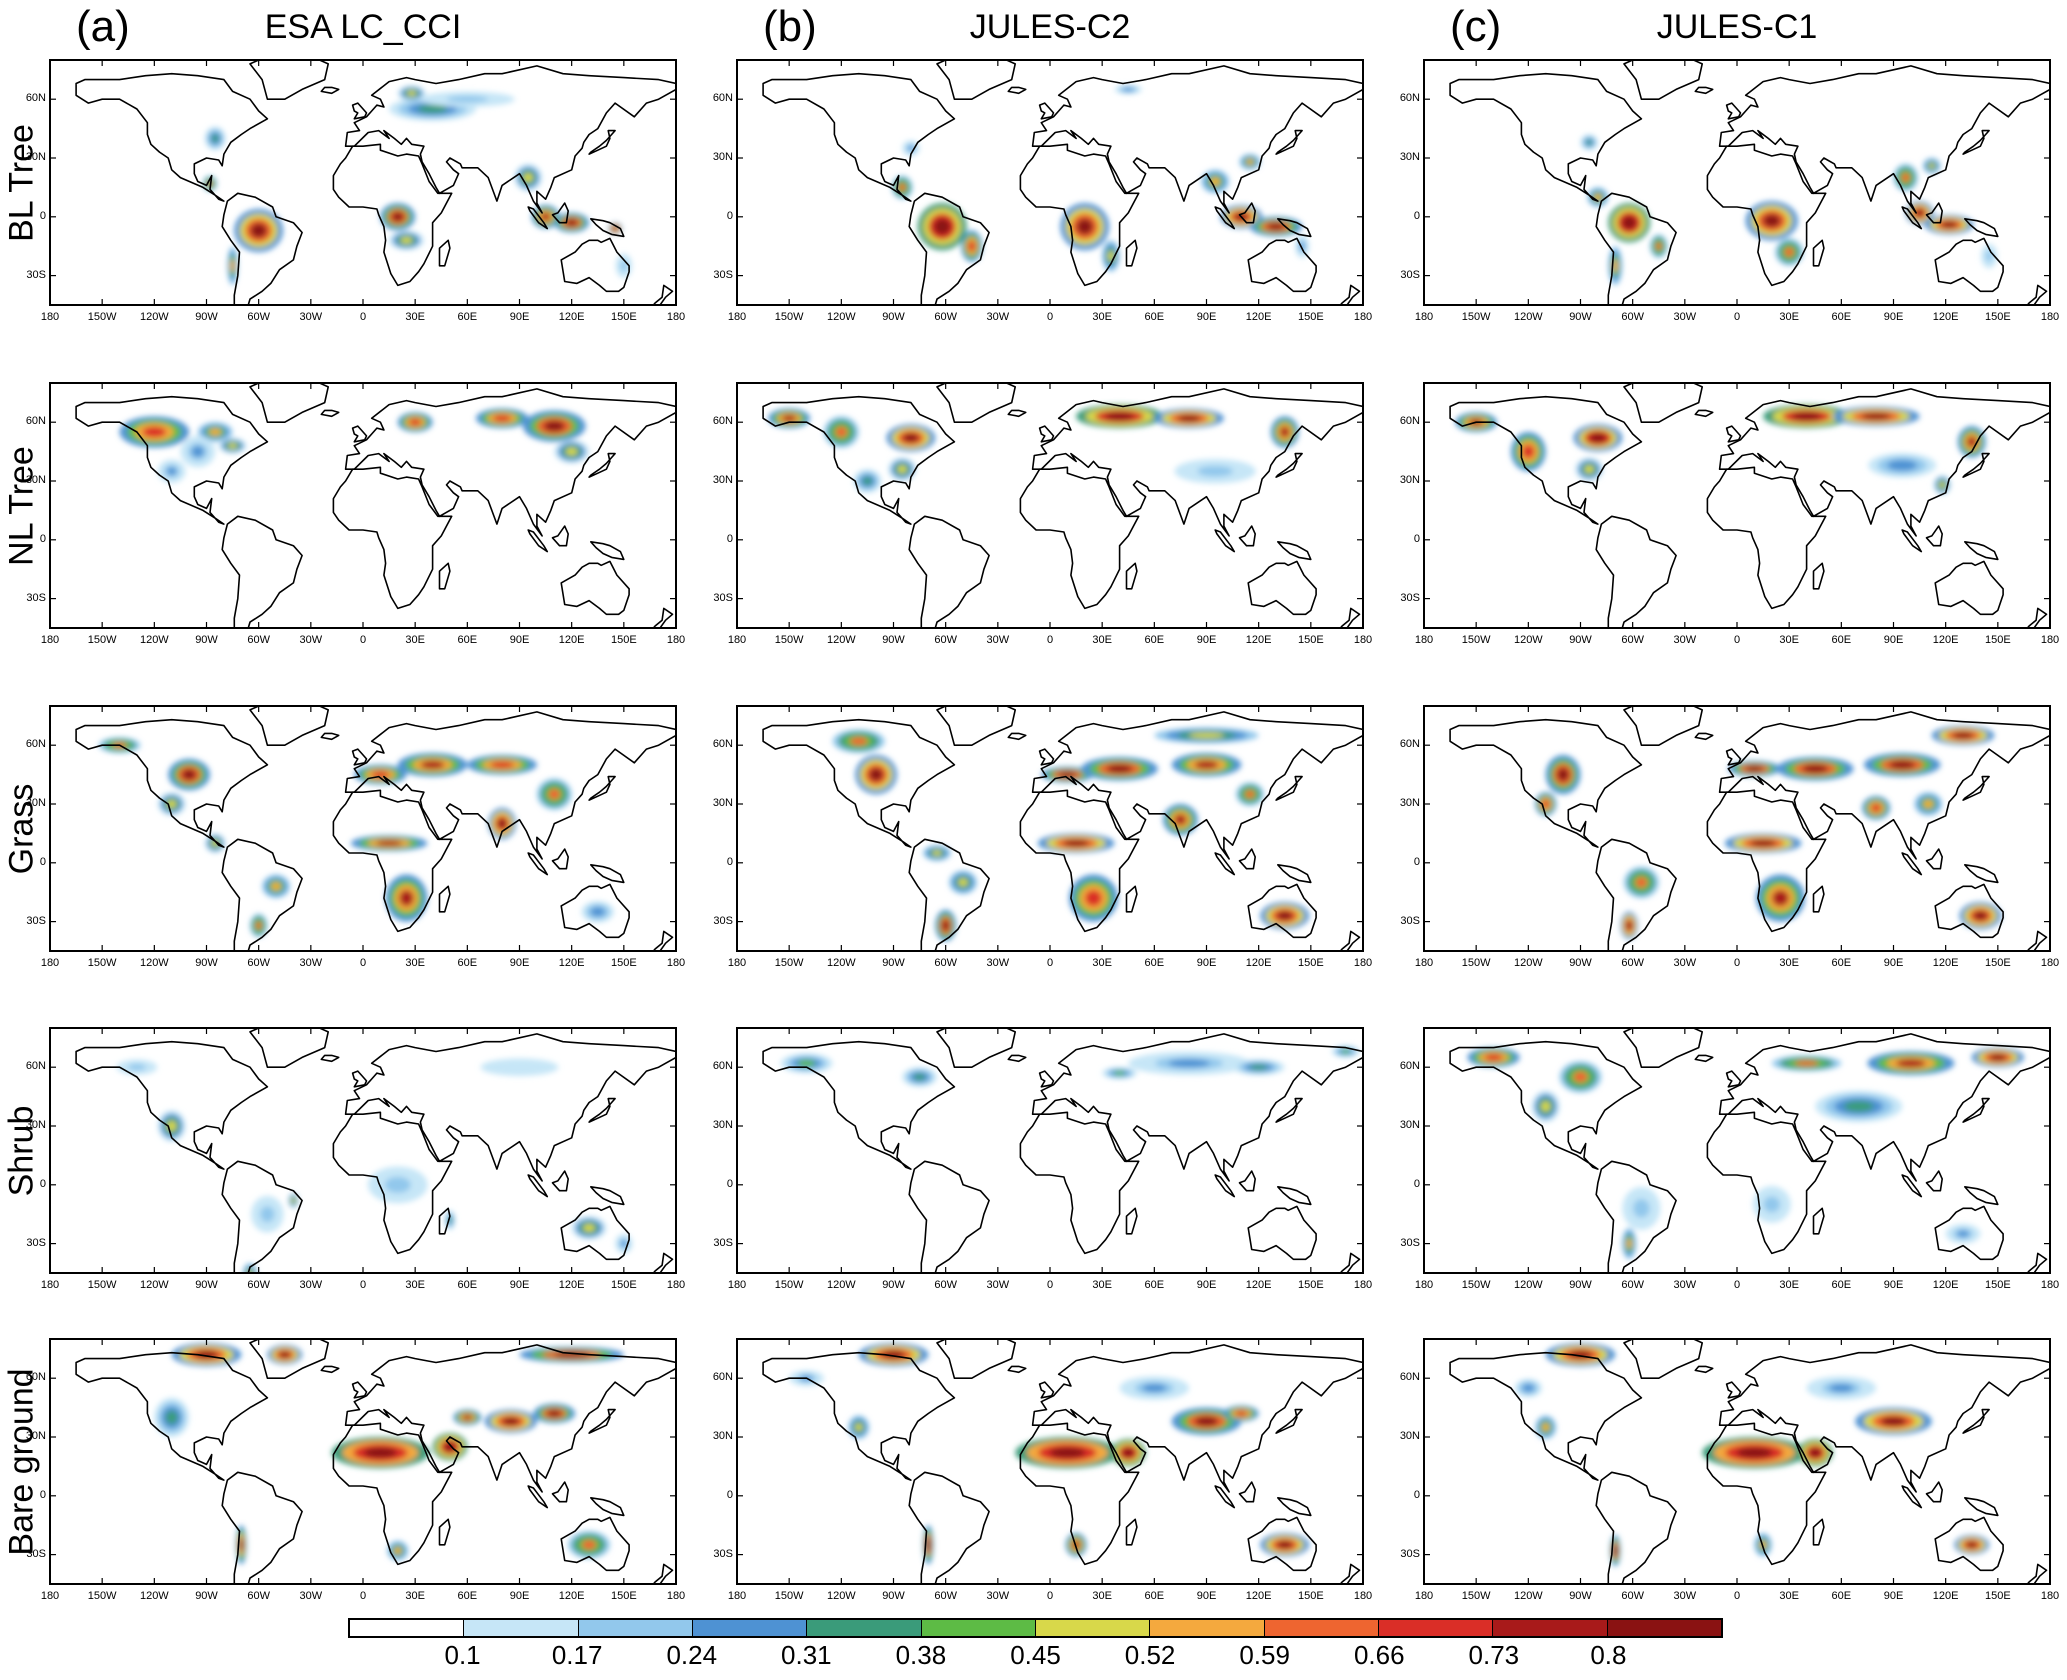 The width and height of the screenshot is (2067, 1680). What do you see at coordinates (1685, 640) in the screenshot?
I see `lon-tick-label: 30W` at bounding box center [1685, 640].